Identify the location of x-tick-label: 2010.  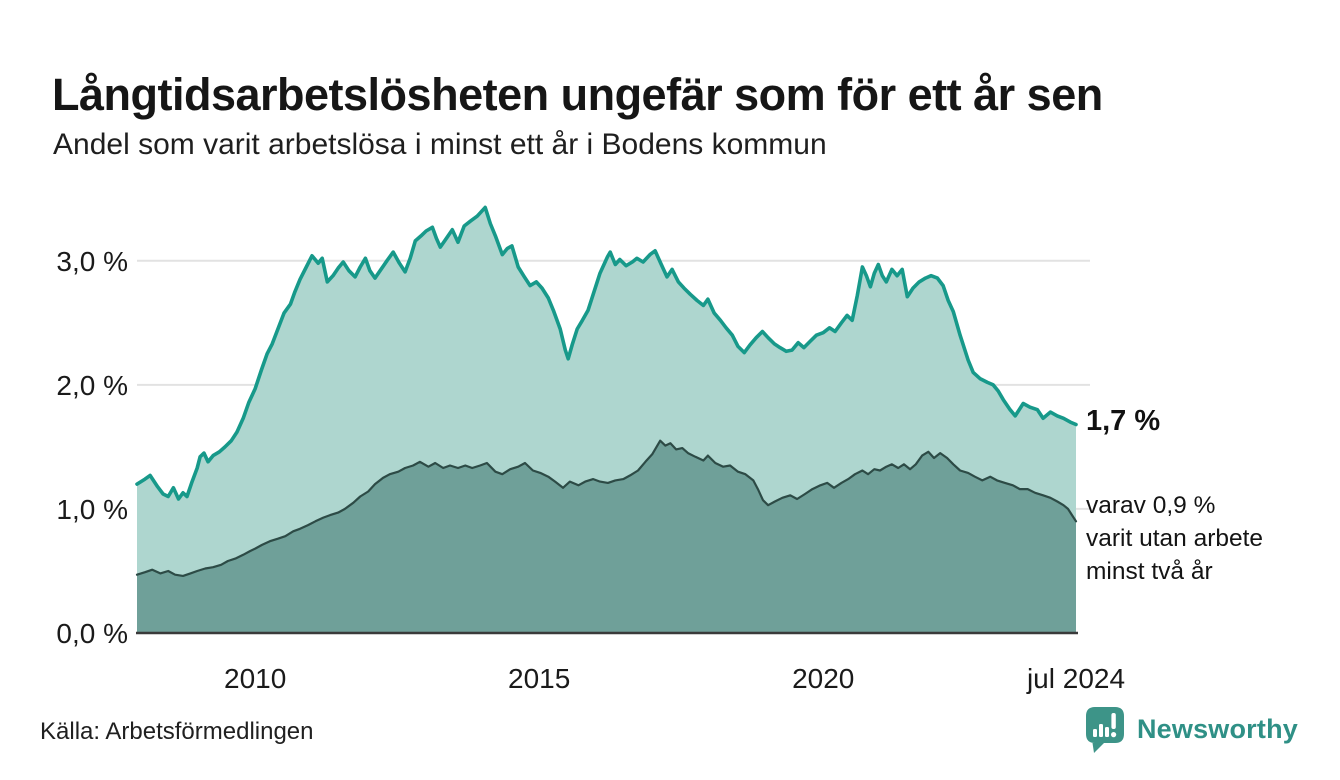
(255, 678).